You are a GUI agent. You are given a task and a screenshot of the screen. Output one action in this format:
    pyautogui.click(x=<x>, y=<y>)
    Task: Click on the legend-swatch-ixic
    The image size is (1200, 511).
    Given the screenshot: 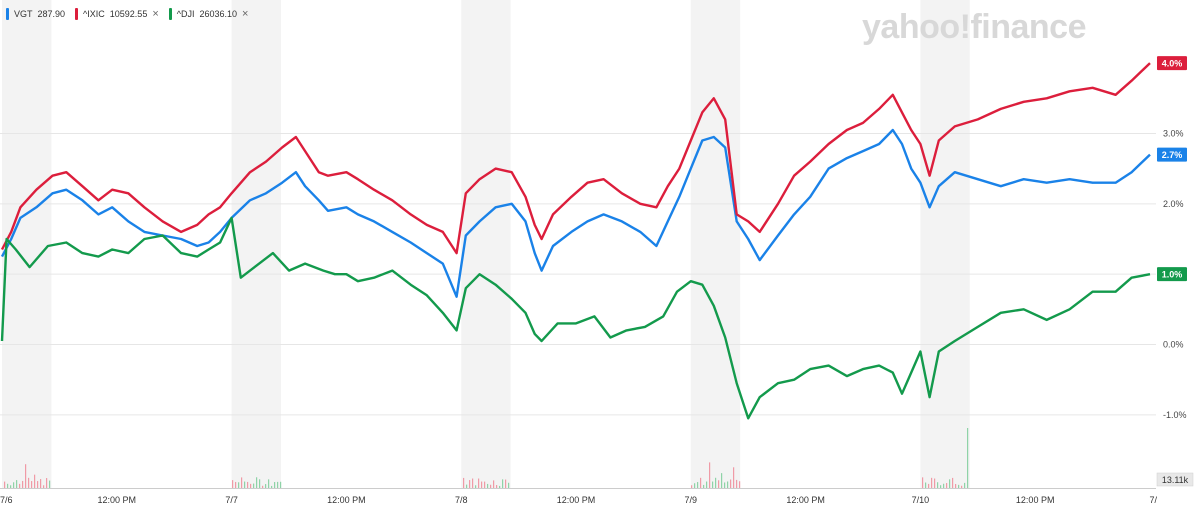 What is the action you would take?
    pyautogui.click(x=77, y=14)
    